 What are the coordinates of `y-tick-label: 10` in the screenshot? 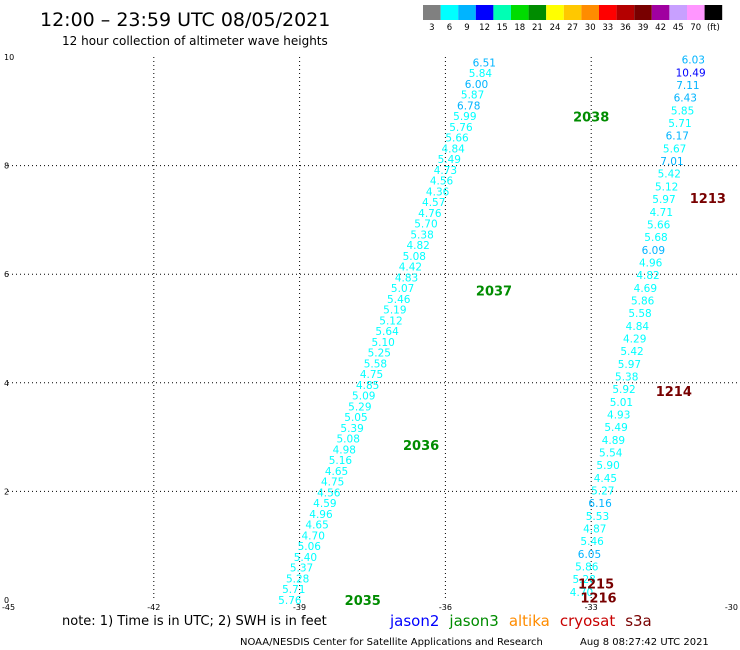 It's located at (9, 57).